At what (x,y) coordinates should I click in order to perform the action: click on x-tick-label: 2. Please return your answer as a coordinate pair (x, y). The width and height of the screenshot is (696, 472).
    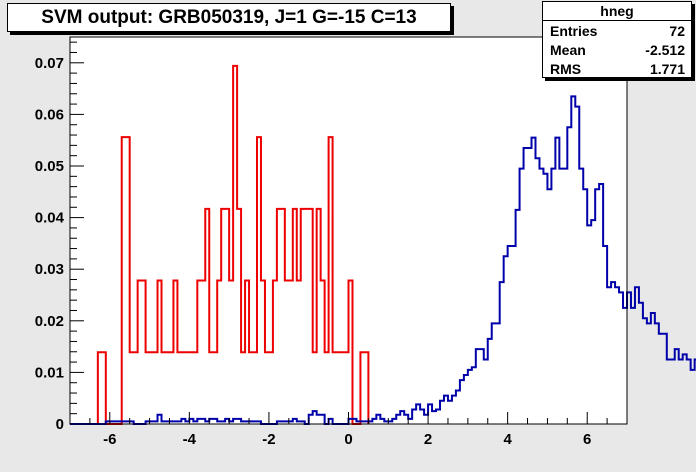
    Looking at the image, I should click on (428, 439).